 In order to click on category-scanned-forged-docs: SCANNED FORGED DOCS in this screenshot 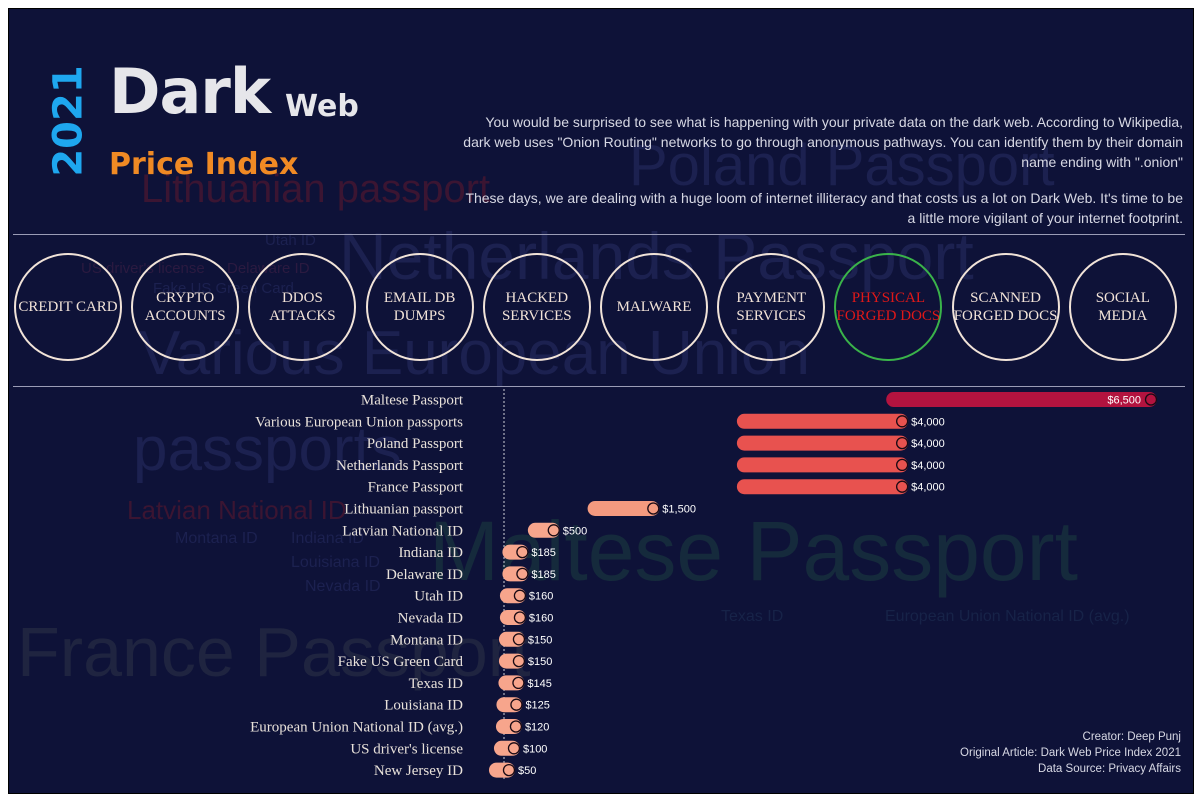, I will do `click(1005, 307)`.